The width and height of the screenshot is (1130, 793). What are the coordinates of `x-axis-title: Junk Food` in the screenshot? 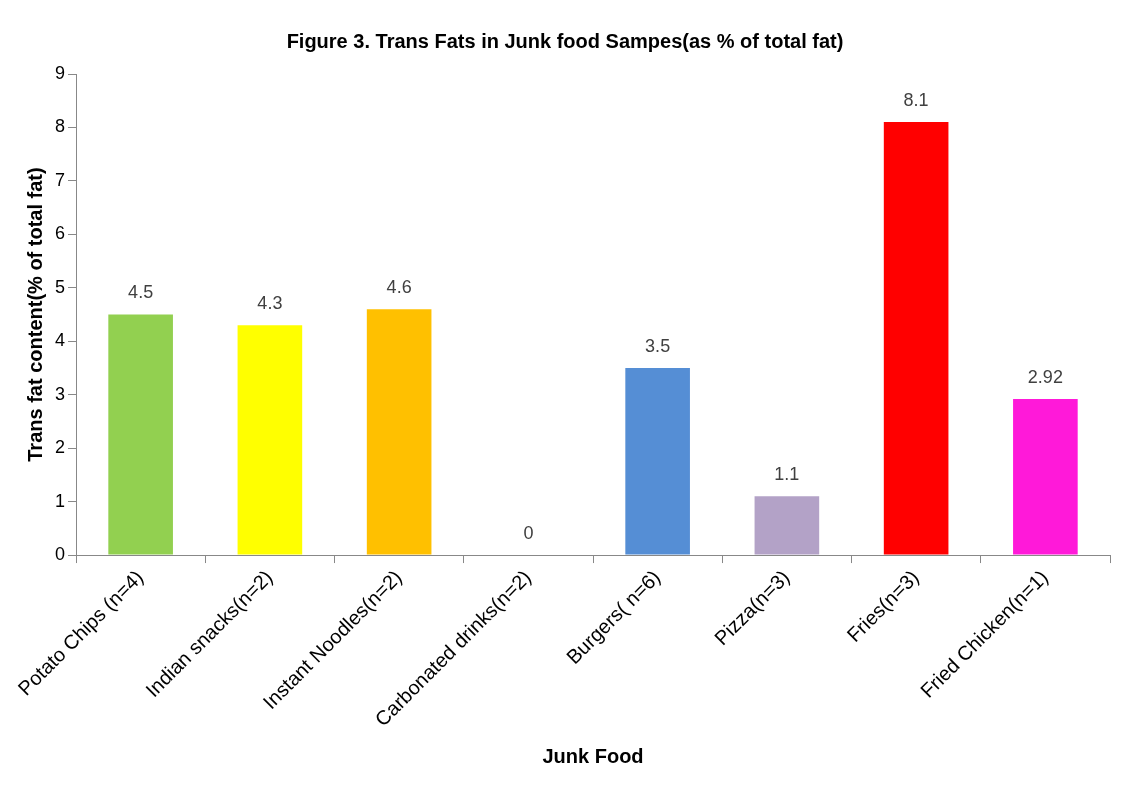 It's located at (593, 755).